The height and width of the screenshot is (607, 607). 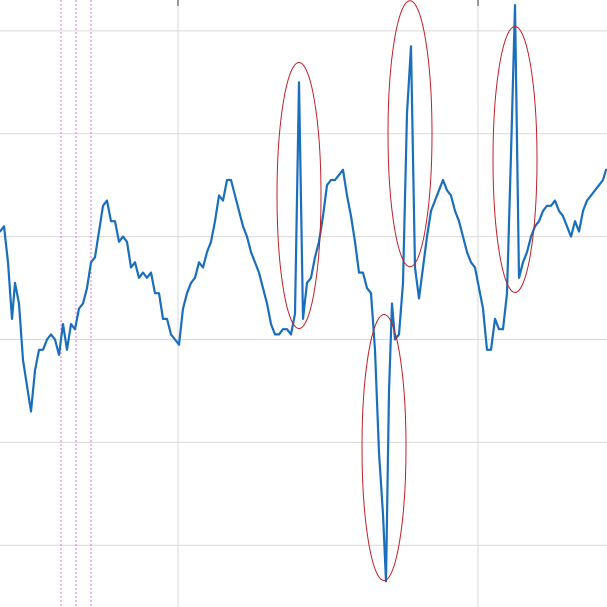 What do you see at coordinates (328, 3) in the screenshot?
I see `top-axis-ticks` at bounding box center [328, 3].